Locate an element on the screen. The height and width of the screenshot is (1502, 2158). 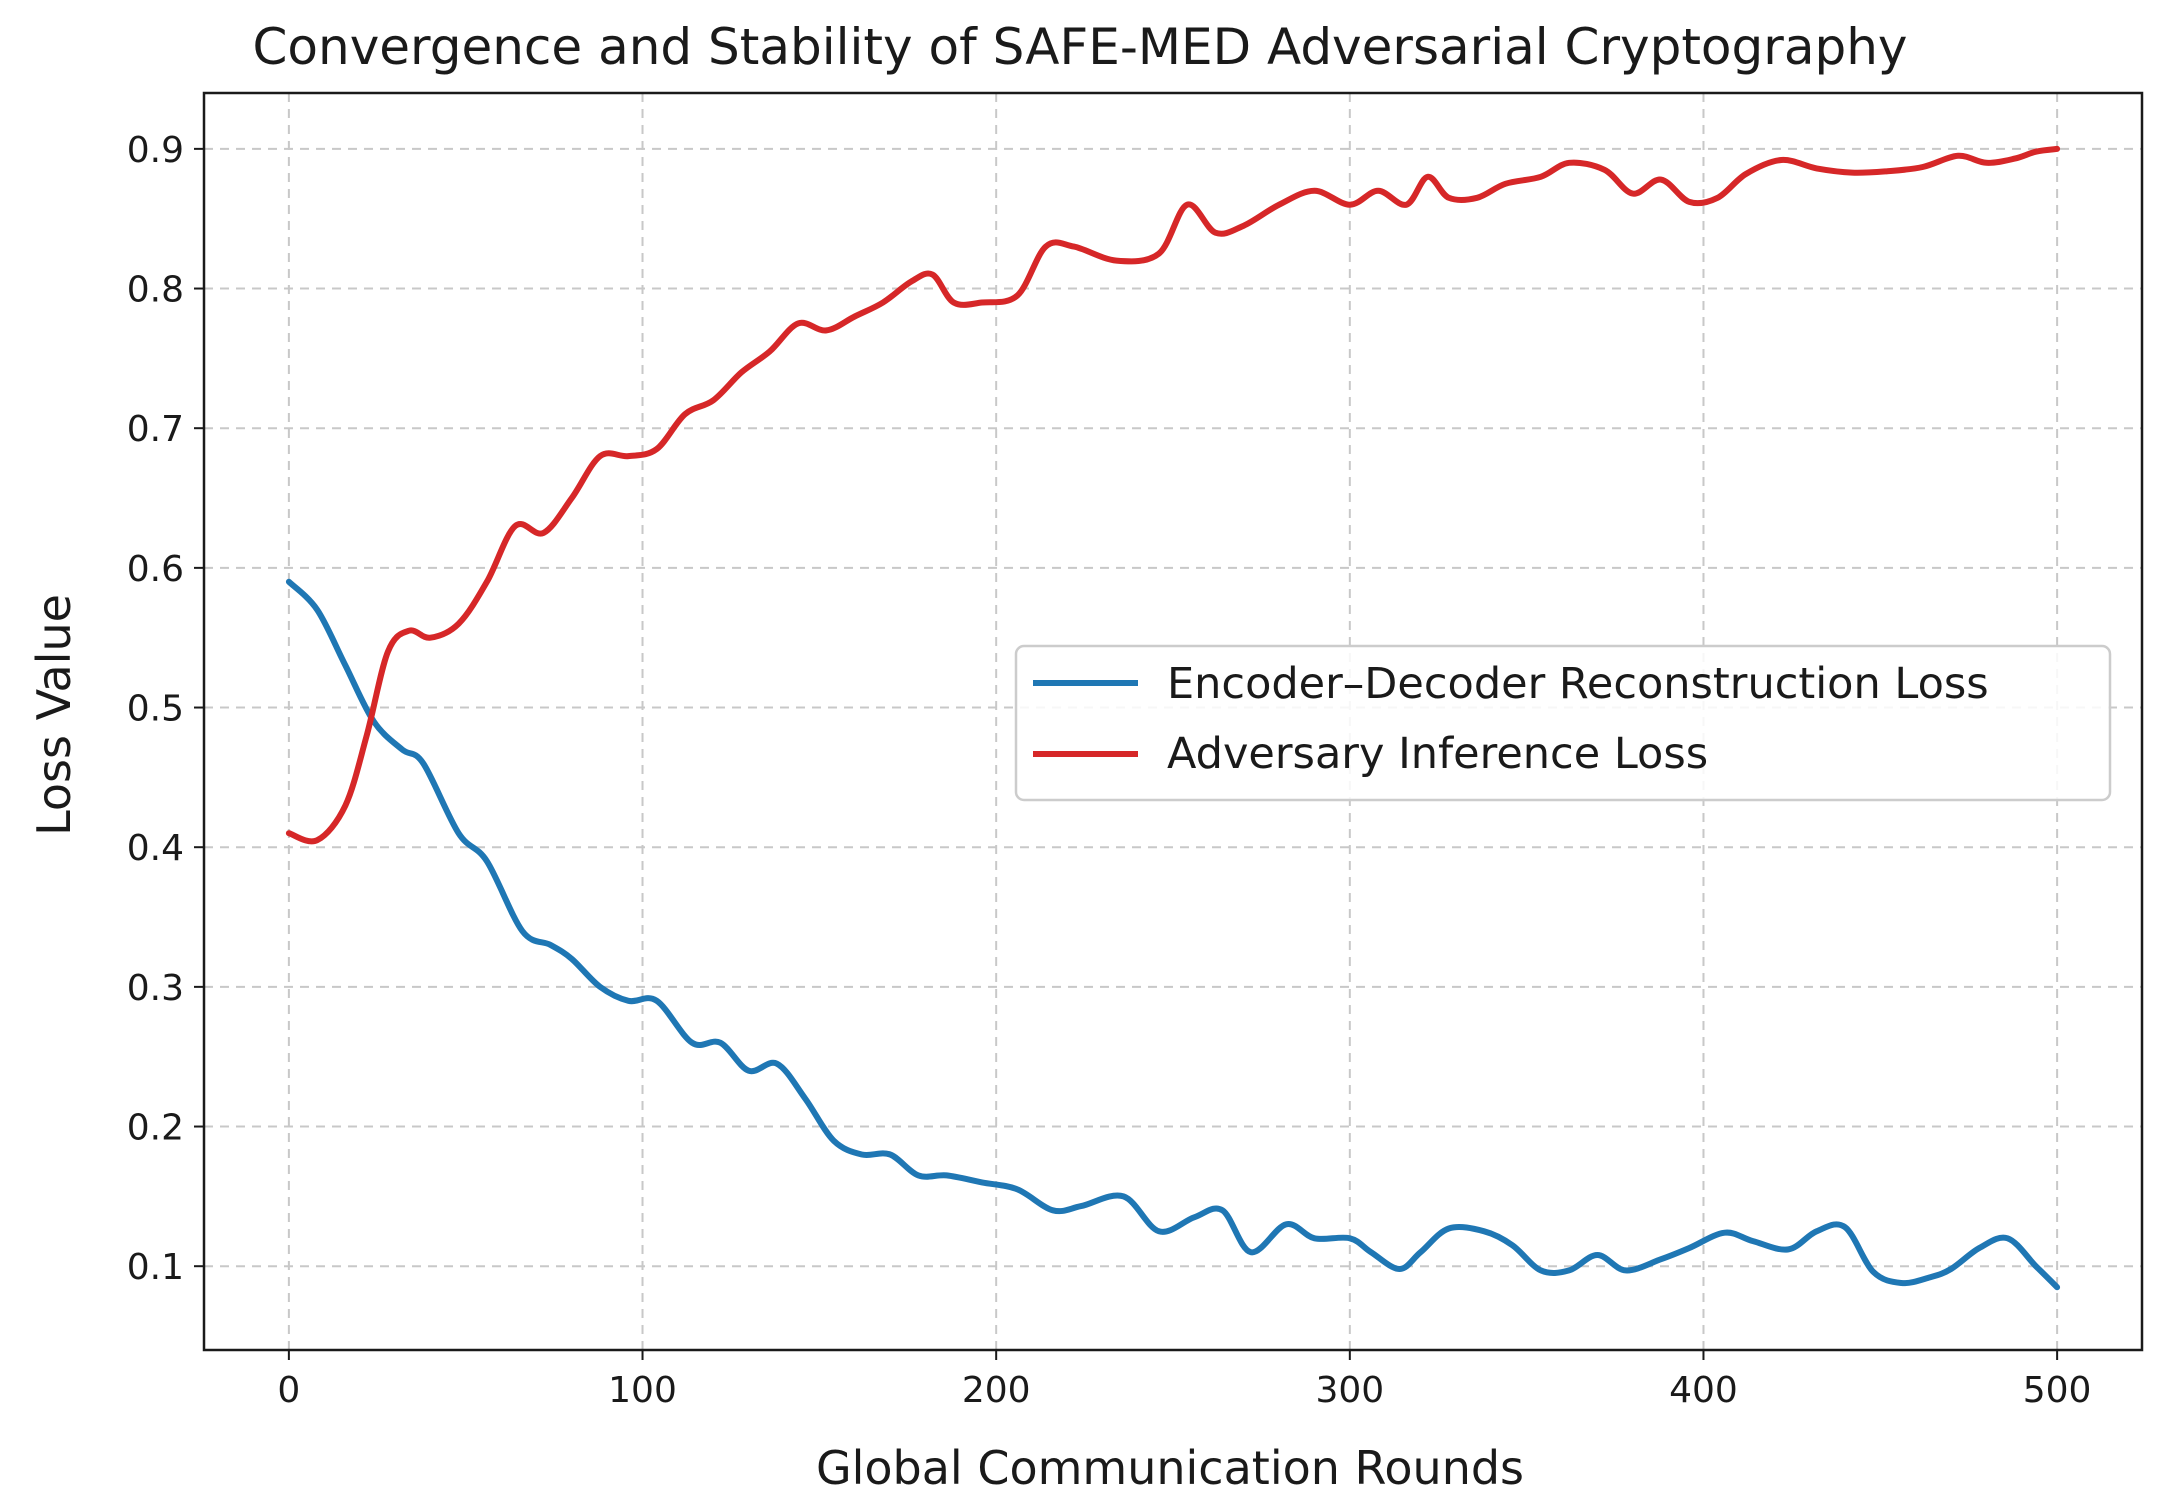
x-tick-label: 500 is located at coordinates (2057, 1390).